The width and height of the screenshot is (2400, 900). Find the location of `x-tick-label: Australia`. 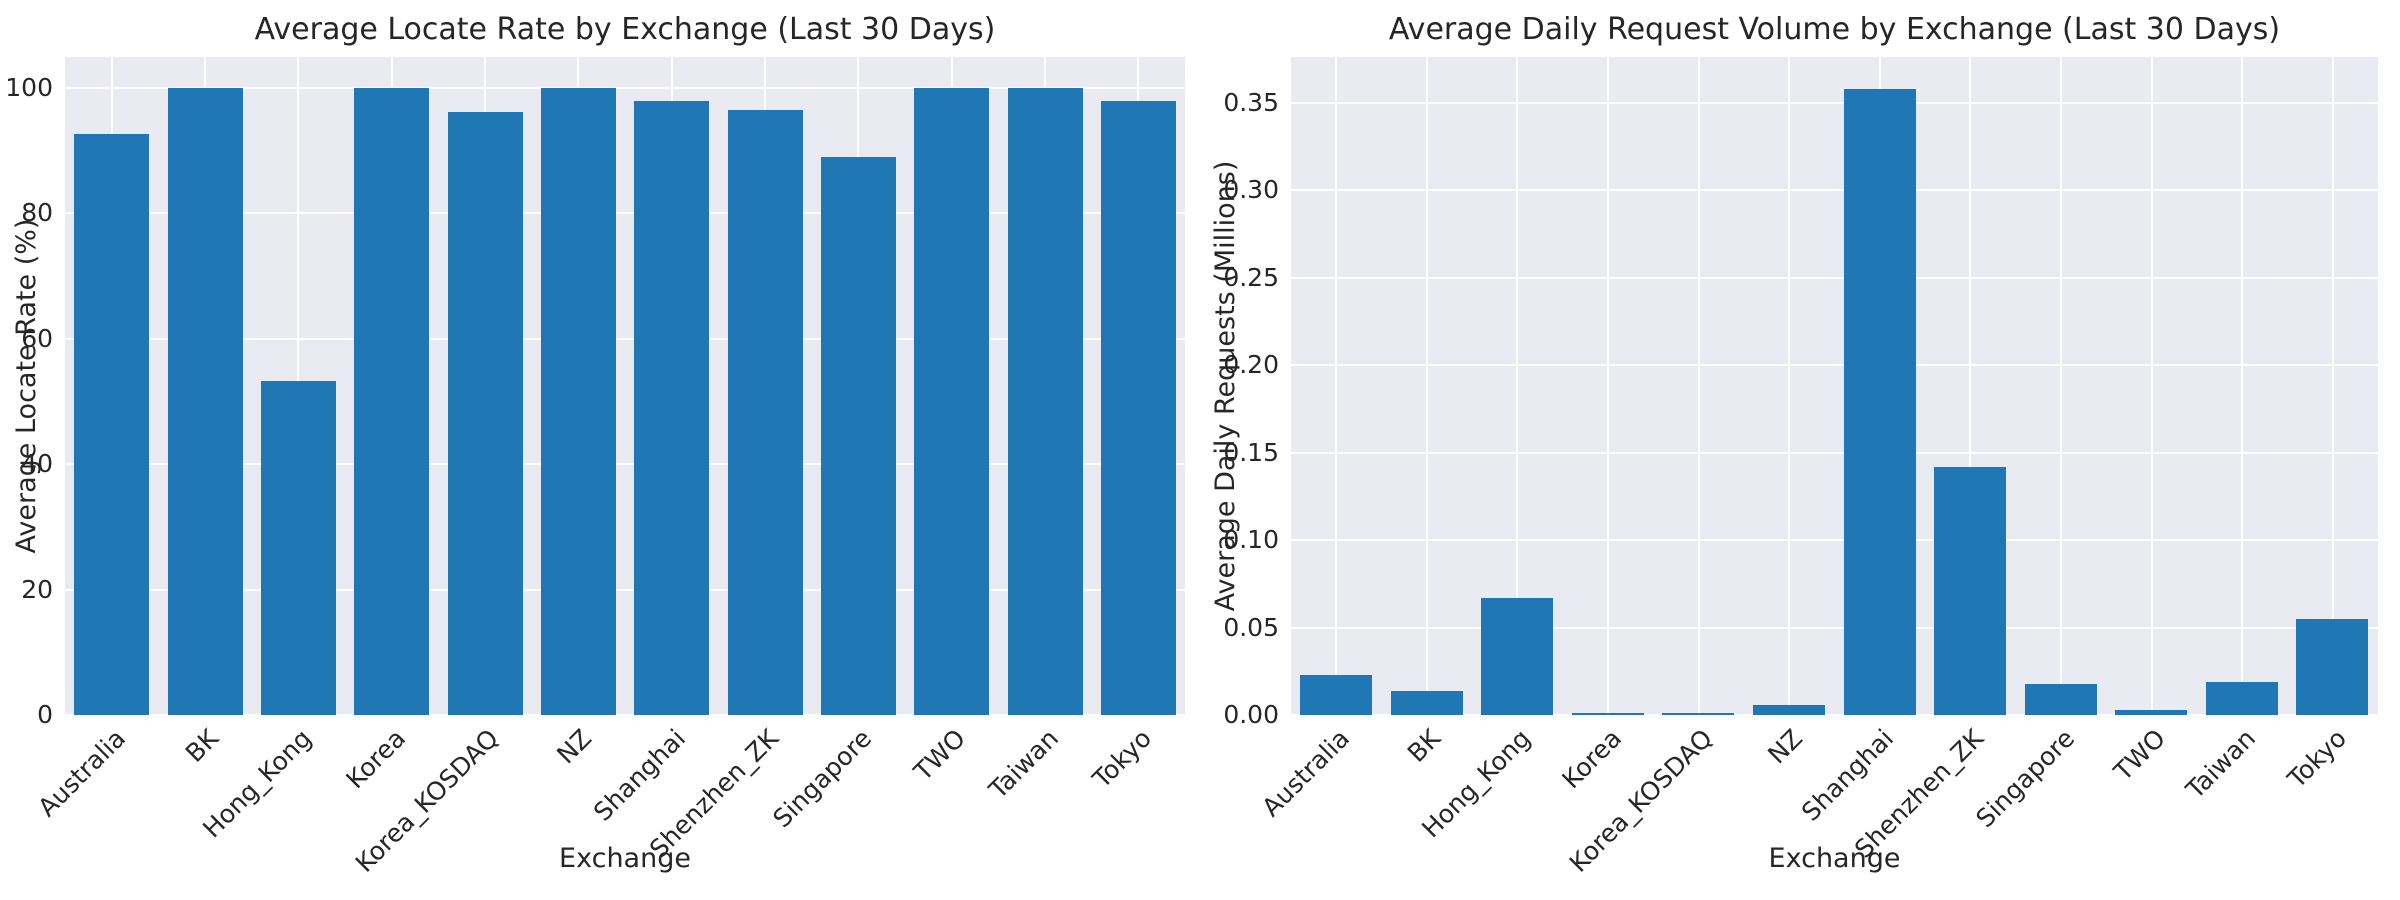

x-tick-label: Australia is located at coordinates (1306, 773).